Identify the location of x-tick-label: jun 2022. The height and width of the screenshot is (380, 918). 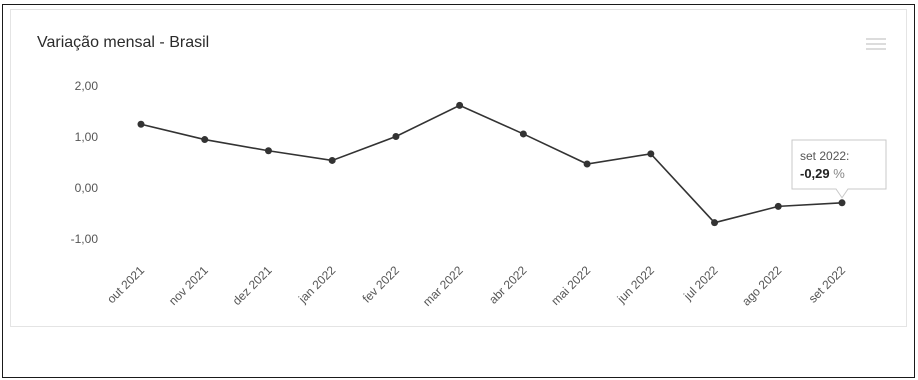
(635, 284).